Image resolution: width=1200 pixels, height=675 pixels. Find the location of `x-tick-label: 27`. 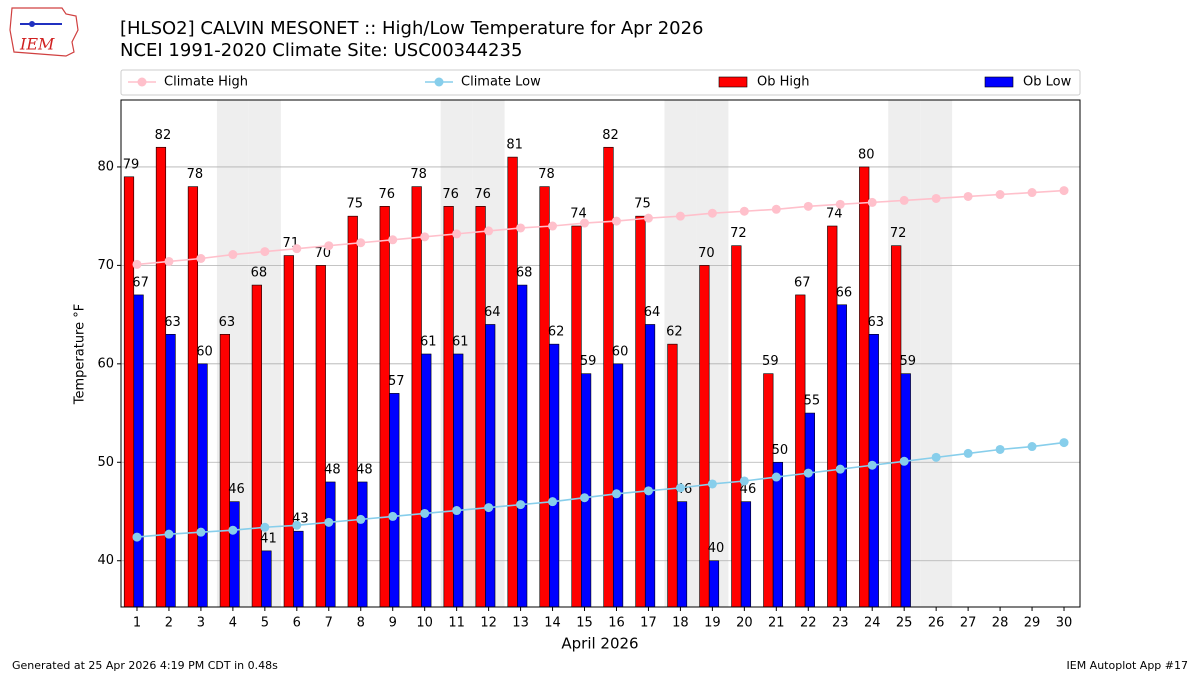

x-tick-label: 27 is located at coordinates (968, 623).